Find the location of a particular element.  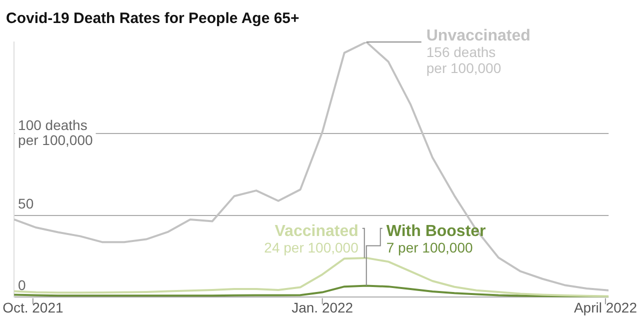

annotation: 24 per 100,000 is located at coordinates (311, 247).